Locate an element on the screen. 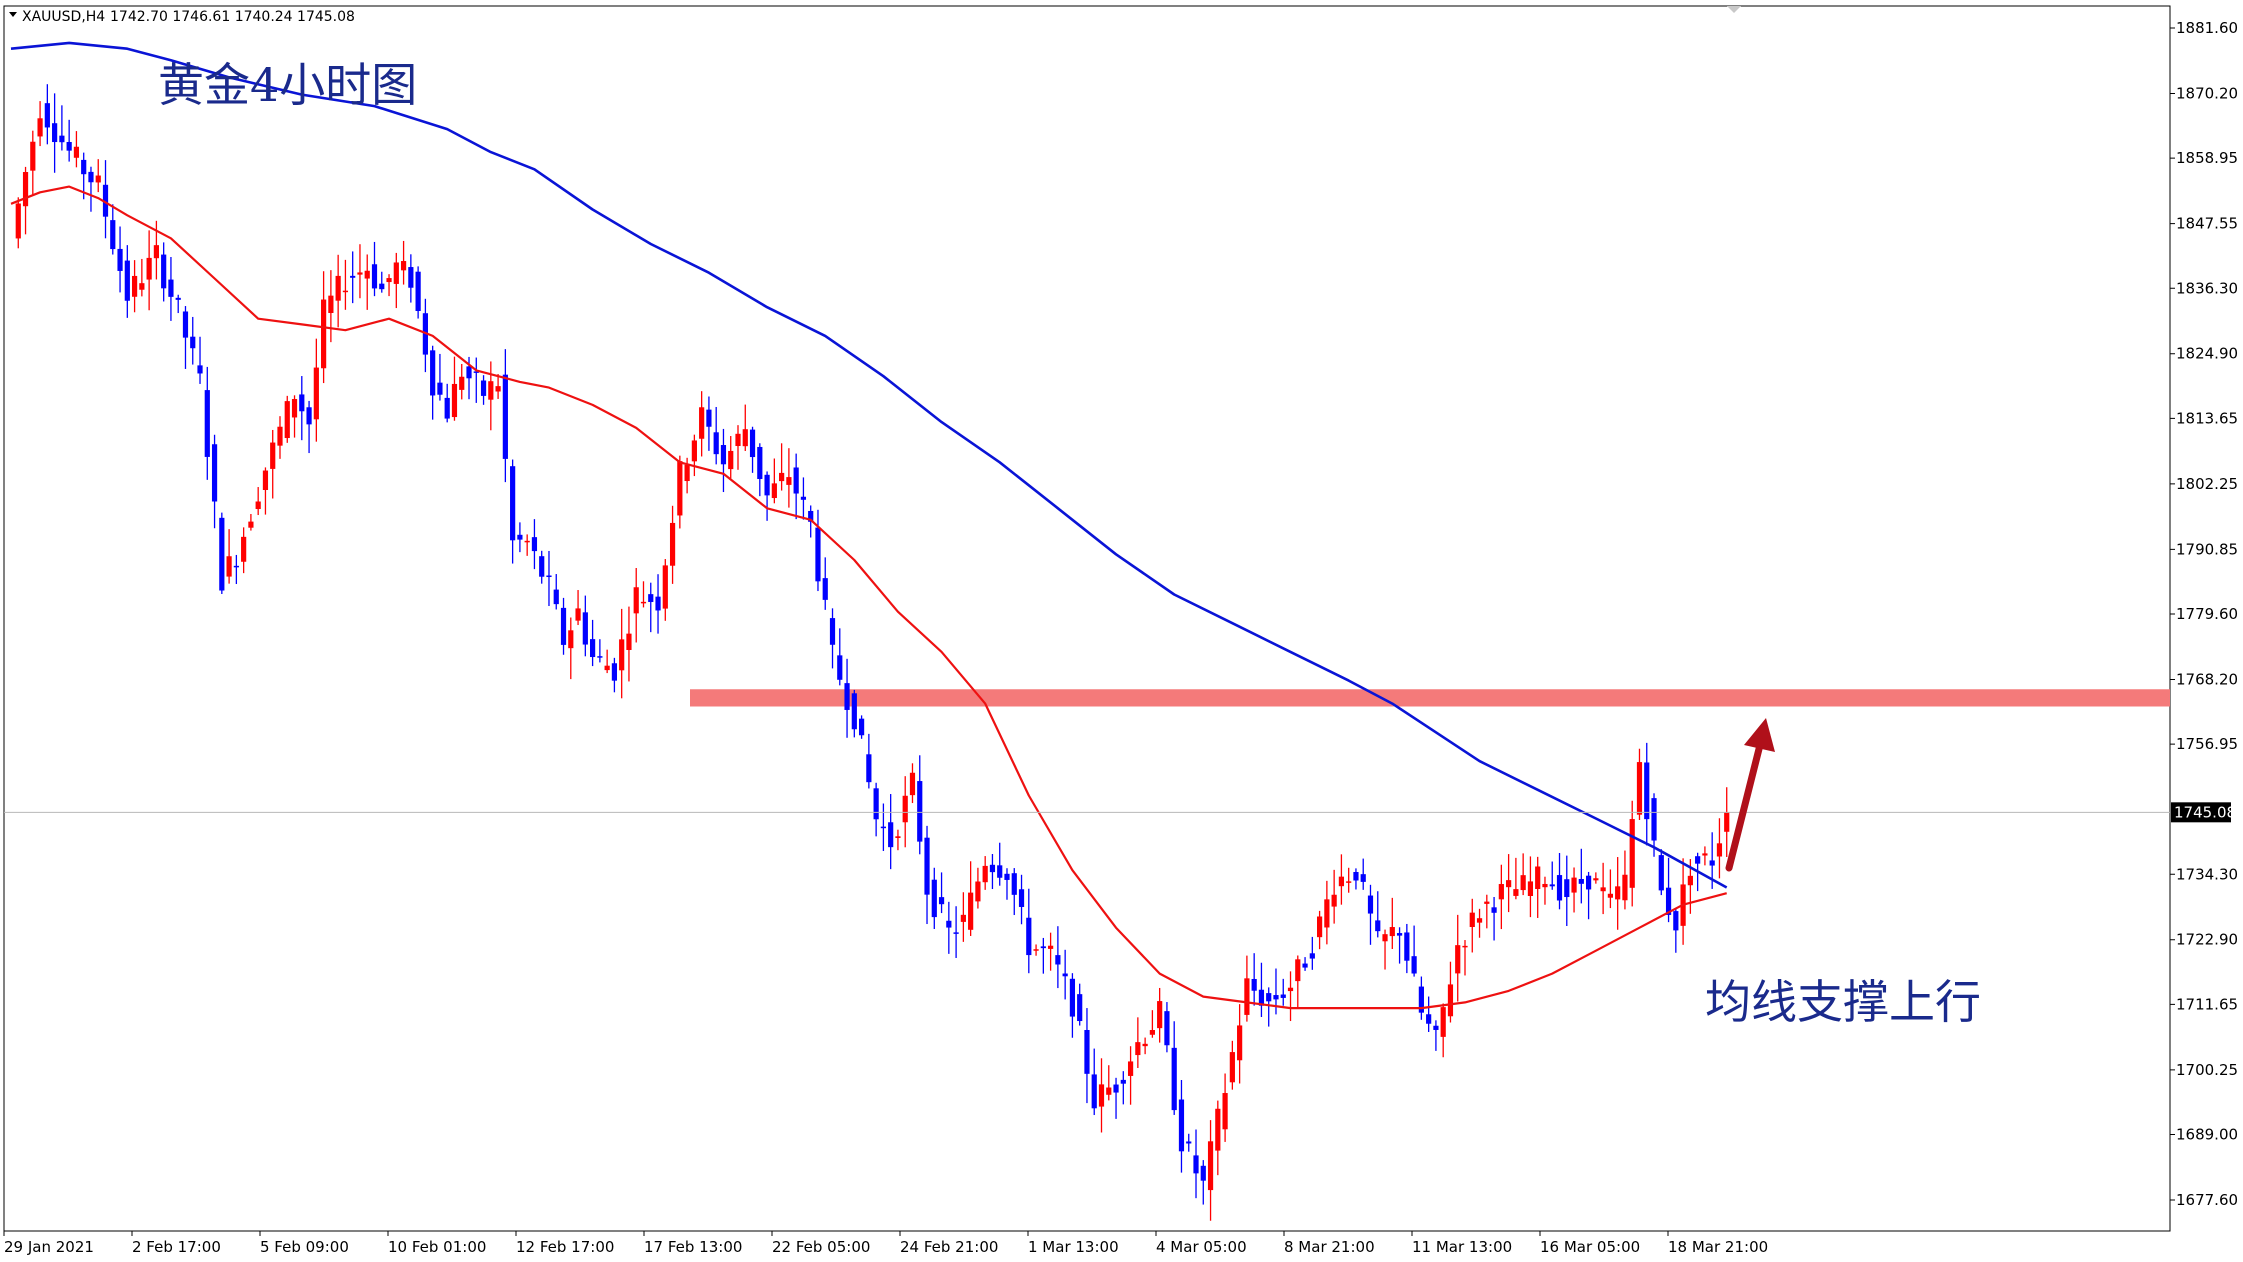 This screenshot has height=1262, width=2243. x-tick-label: 1 Mar 13:00 is located at coordinates (1073, 1247).